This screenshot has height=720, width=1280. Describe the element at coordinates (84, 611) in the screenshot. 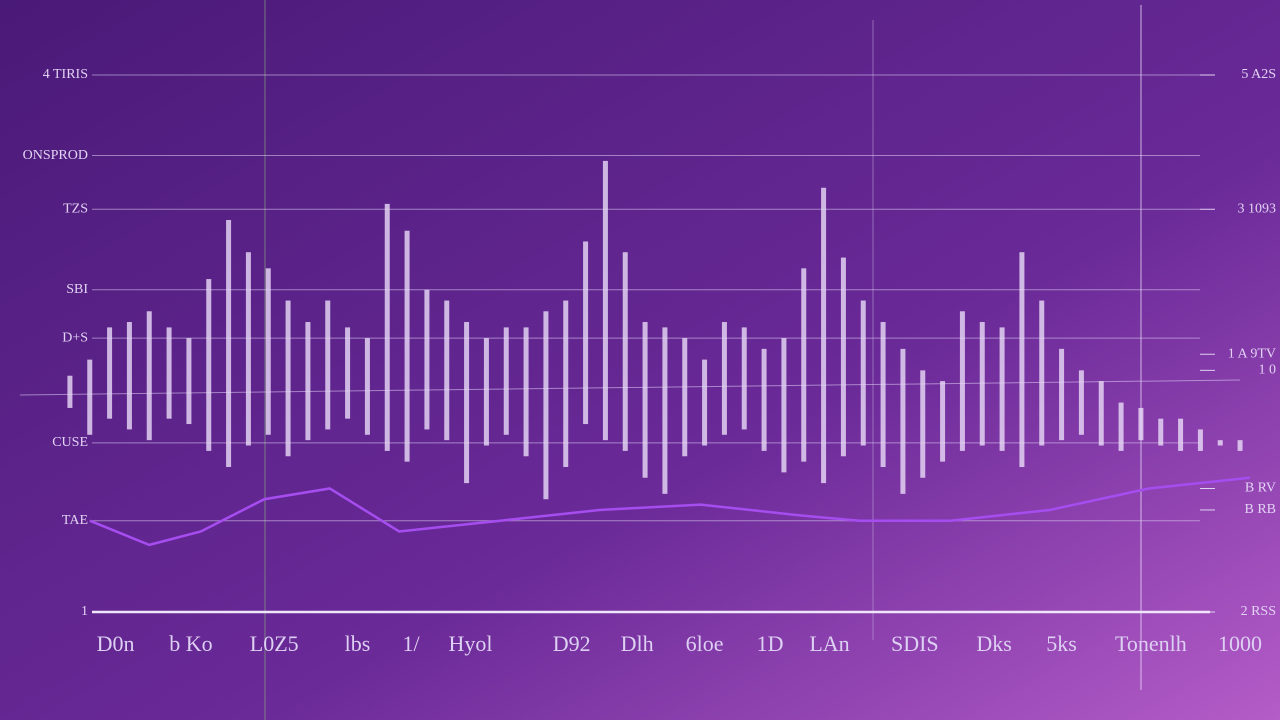

I see `y-tick-label: 1` at that location.